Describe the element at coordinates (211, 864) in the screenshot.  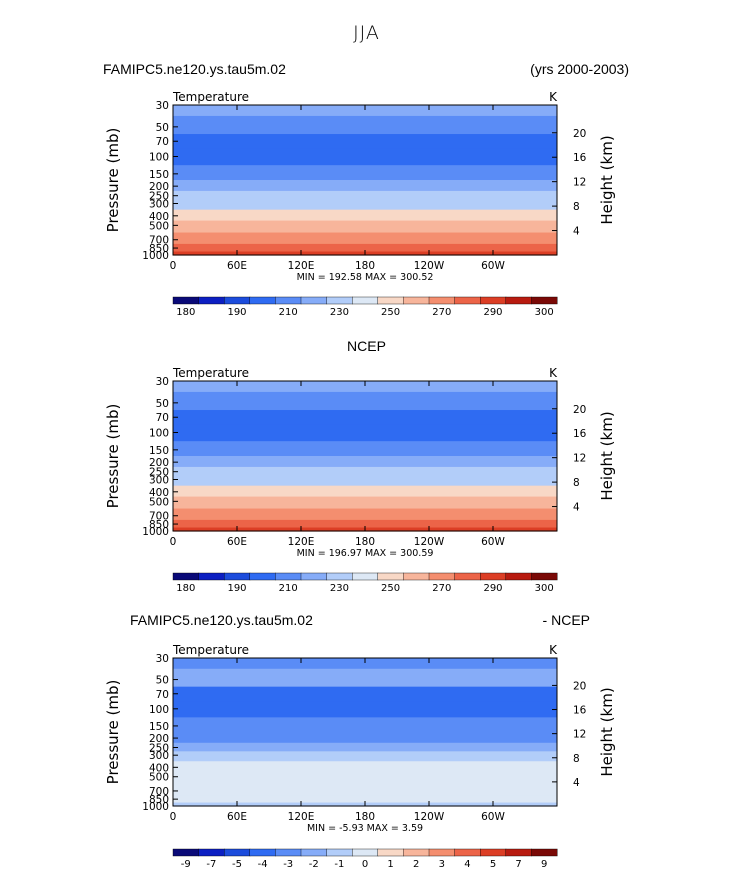
I see `colorbar-label: -7` at that location.